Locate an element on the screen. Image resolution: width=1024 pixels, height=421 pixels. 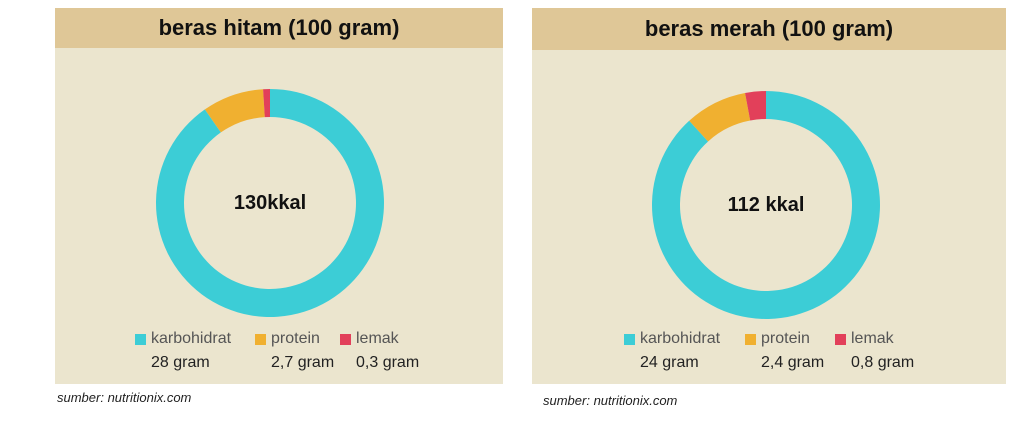
legend-value: 24 gram is located at coordinates (669, 362).